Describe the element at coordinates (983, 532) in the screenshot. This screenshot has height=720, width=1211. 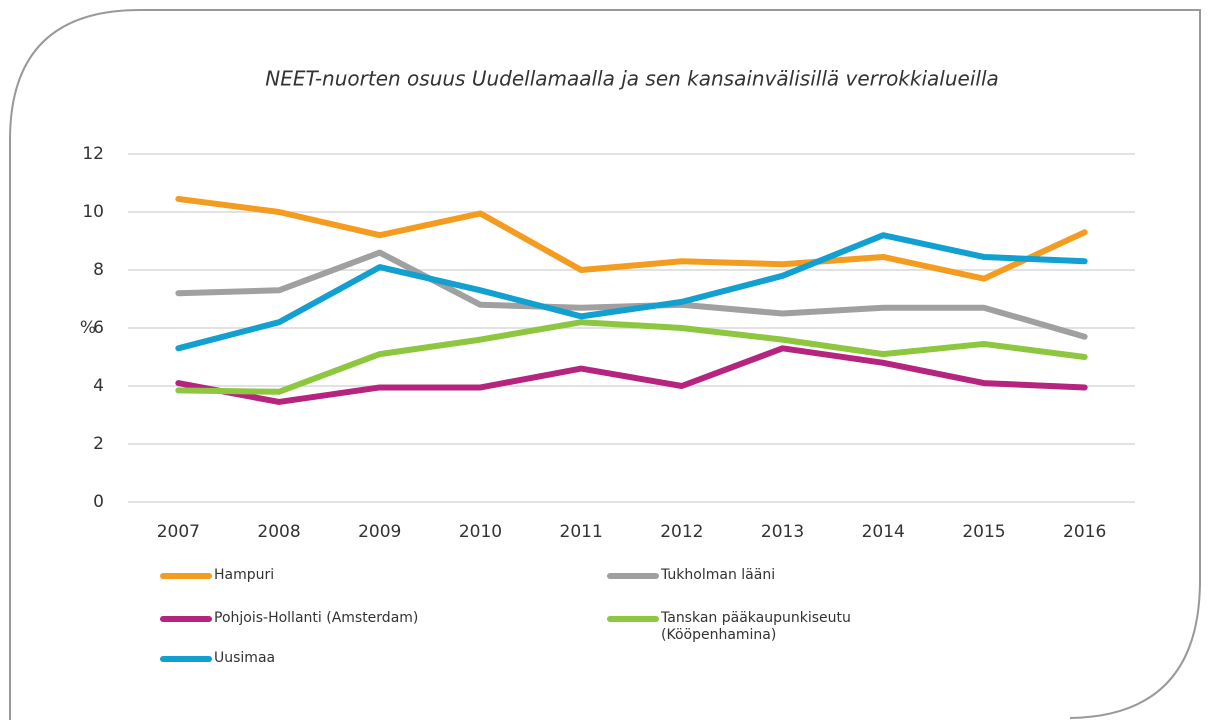
I see `x-tick-label: 2015` at that location.